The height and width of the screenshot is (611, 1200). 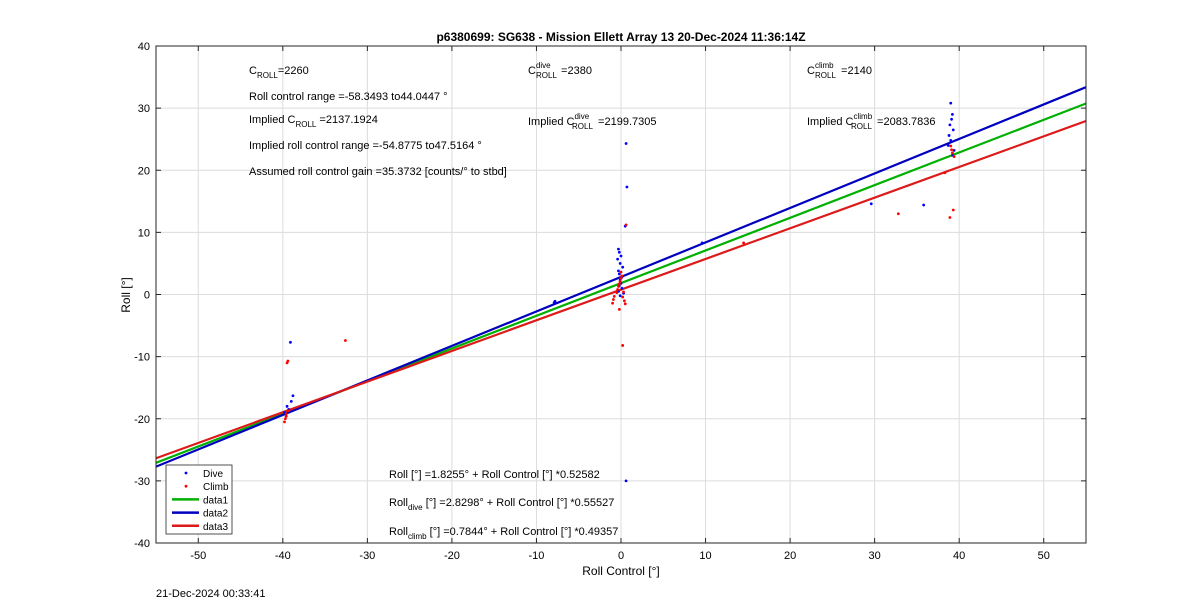 I want to click on x-tick-label: -10, so click(x=537, y=556).